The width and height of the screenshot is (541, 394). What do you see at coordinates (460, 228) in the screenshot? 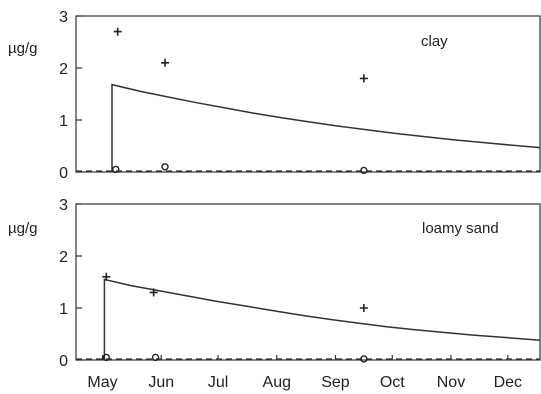
I see `panel-label: loamy sand` at bounding box center [460, 228].